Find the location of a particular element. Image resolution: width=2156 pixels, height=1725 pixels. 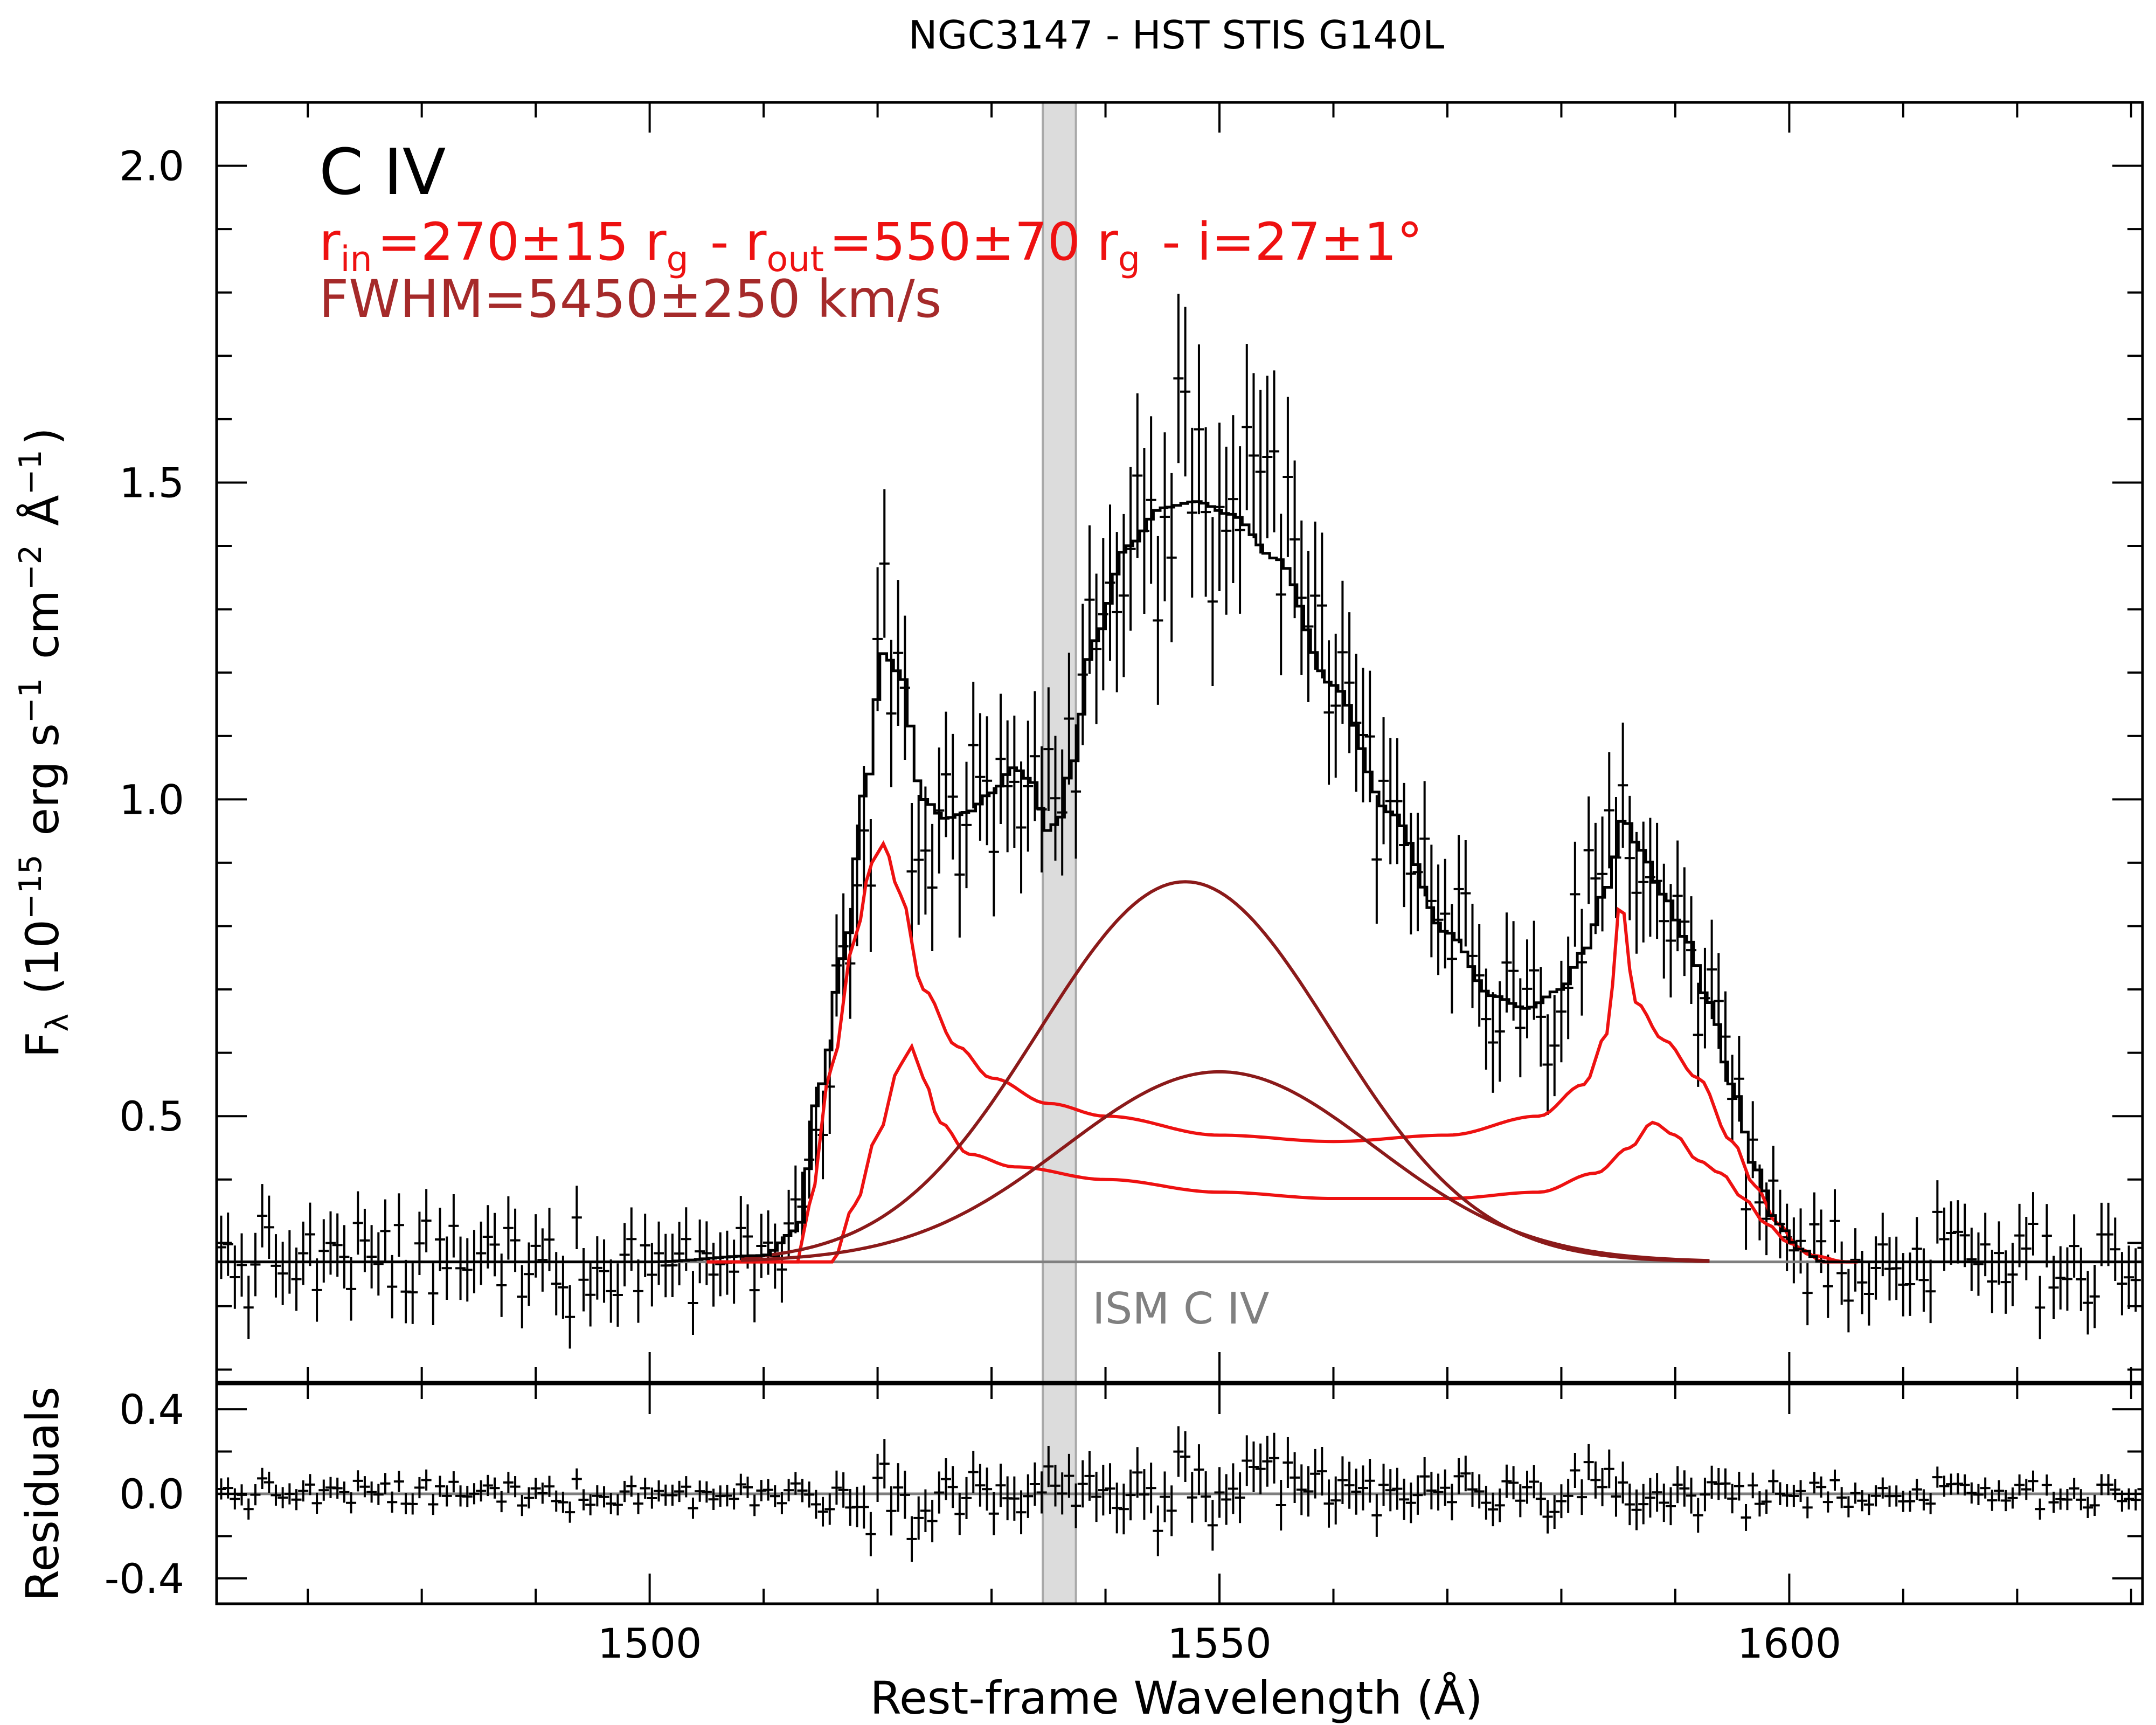

y-tick-label: 1.0 is located at coordinates (151, 799).